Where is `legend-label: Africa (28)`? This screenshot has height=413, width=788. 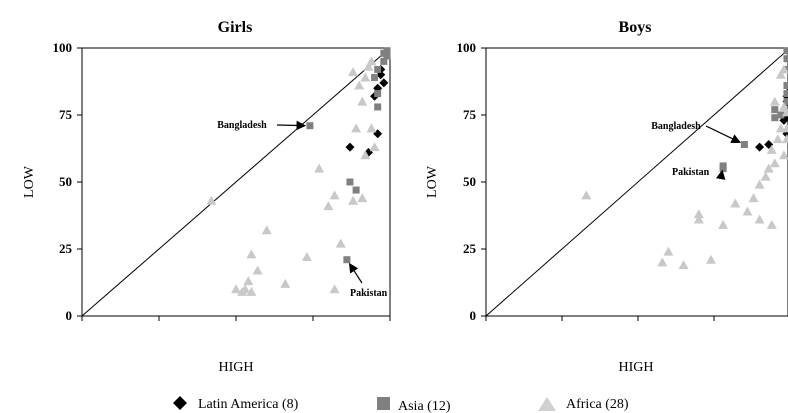 legend-label: Africa (28) is located at coordinates (597, 404).